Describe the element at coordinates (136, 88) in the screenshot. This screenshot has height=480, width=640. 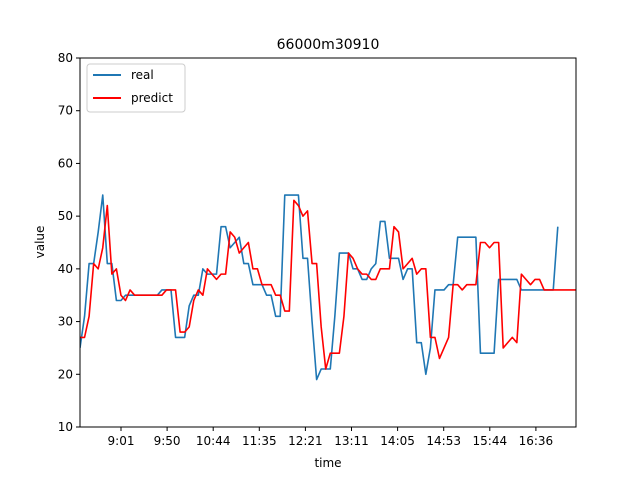
I see `legend: real predict` at that location.